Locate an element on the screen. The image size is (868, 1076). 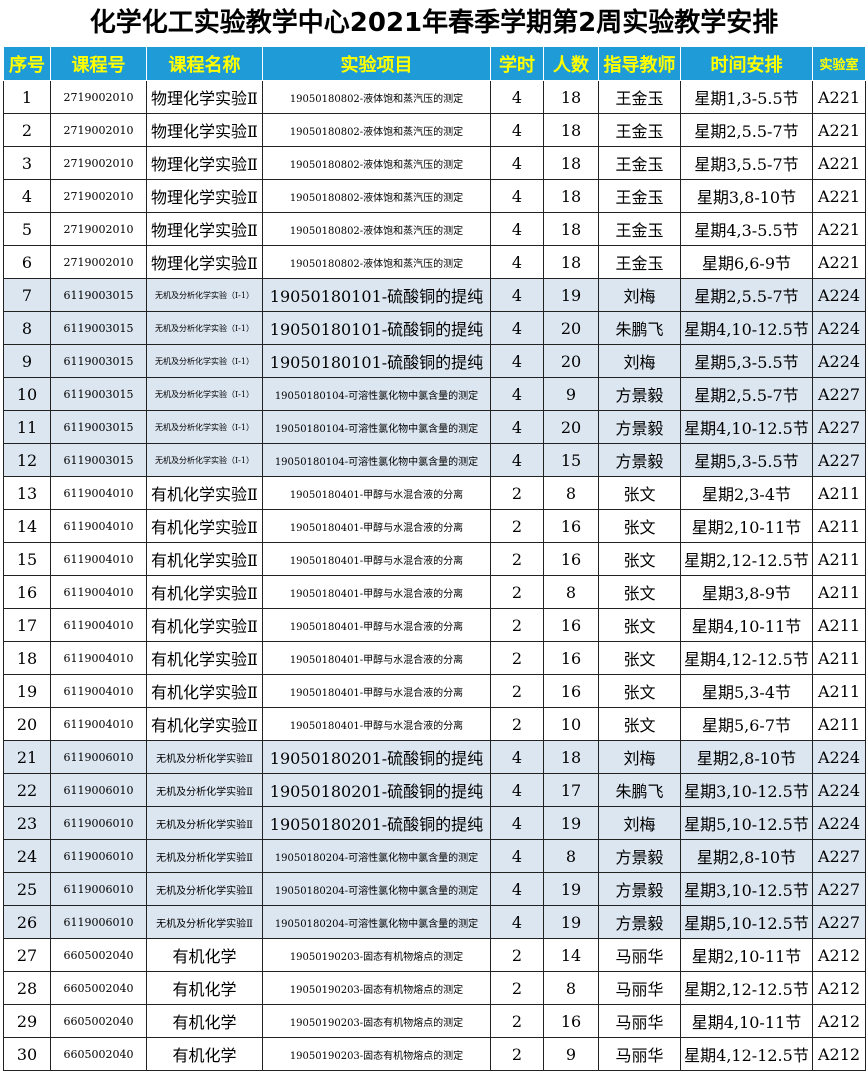
table-cell: 2 is located at coordinates (517, 988).